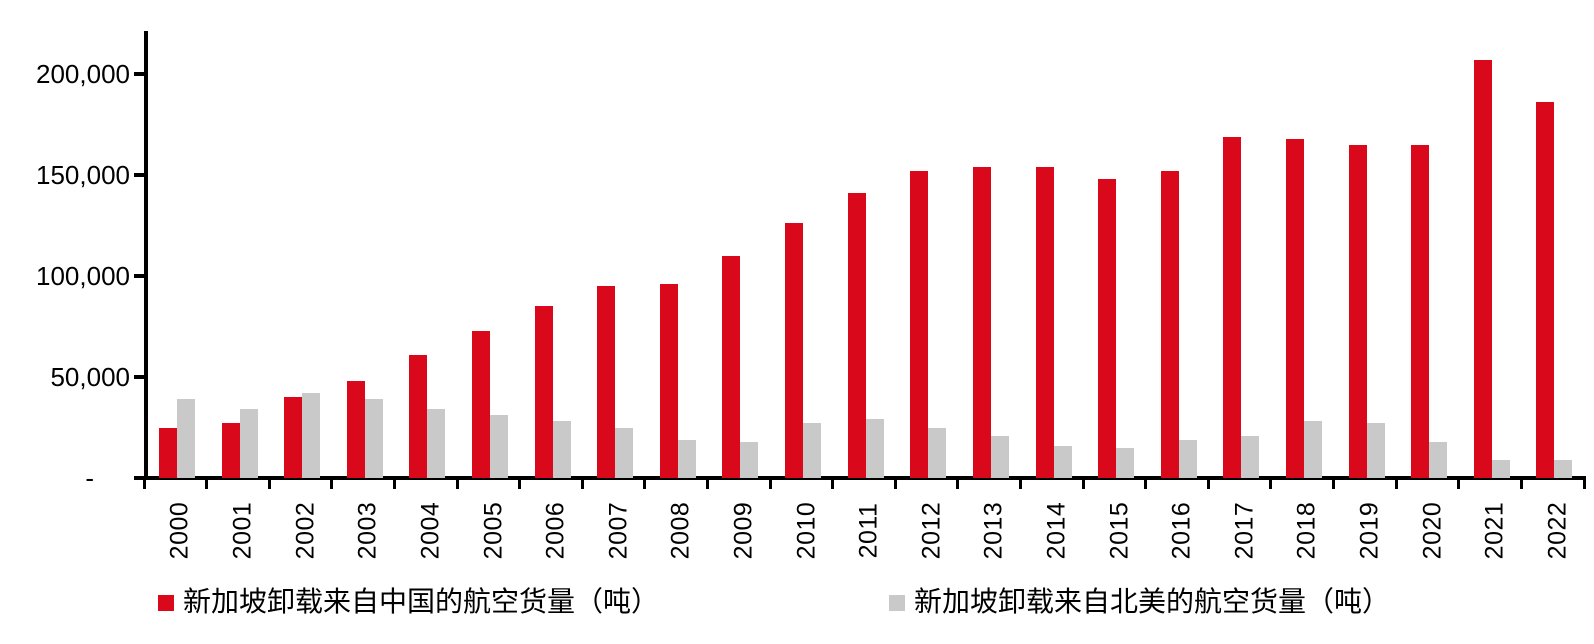 The height and width of the screenshot is (644, 1594). Describe the element at coordinates (1232, 307) in the screenshot. I see `bar-china-2017` at that location.